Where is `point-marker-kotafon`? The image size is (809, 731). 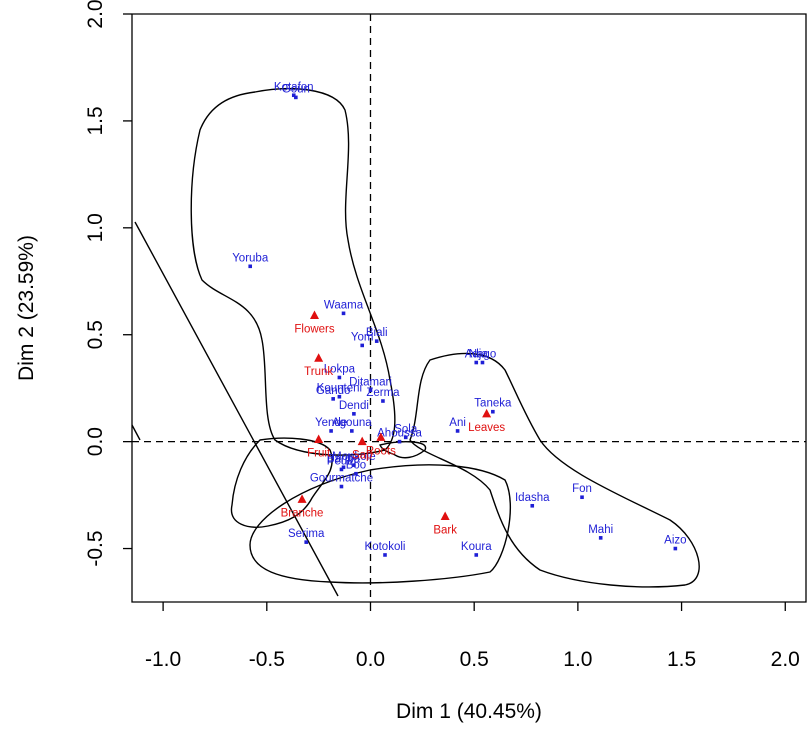
point-marker-kotafon is located at coordinates (293, 95).